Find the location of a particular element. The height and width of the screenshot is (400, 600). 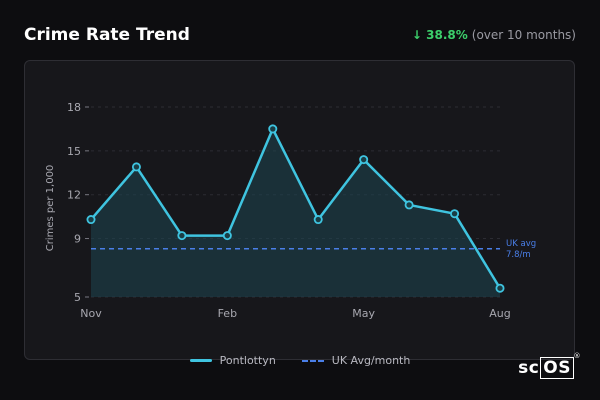

y-tick-label: 12 is located at coordinates (74, 195).